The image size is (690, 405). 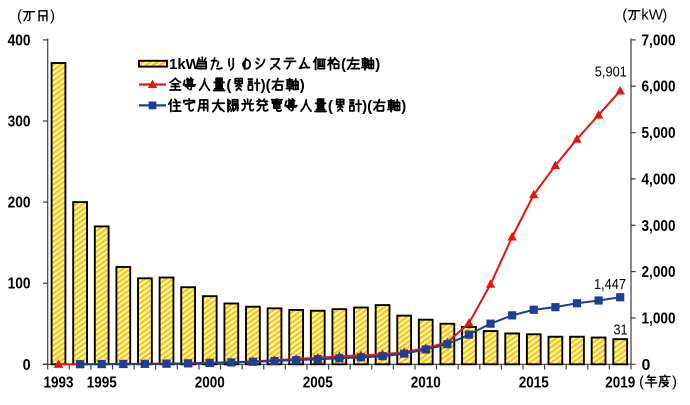 What do you see at coordinates (19, 284) in the screenshot?
I see `svg-text: 100` at bounding box center [19, 284].